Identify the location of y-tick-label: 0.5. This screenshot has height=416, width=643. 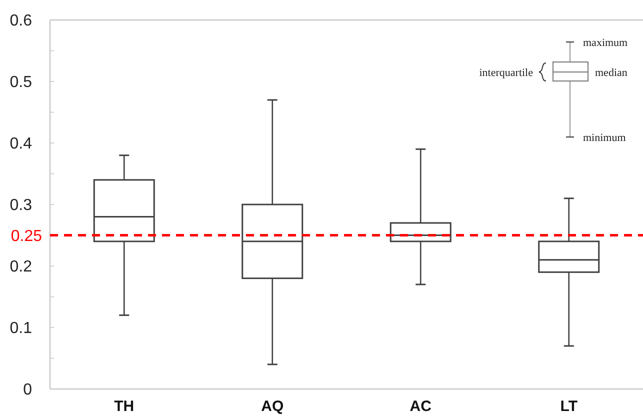
(21, 83).